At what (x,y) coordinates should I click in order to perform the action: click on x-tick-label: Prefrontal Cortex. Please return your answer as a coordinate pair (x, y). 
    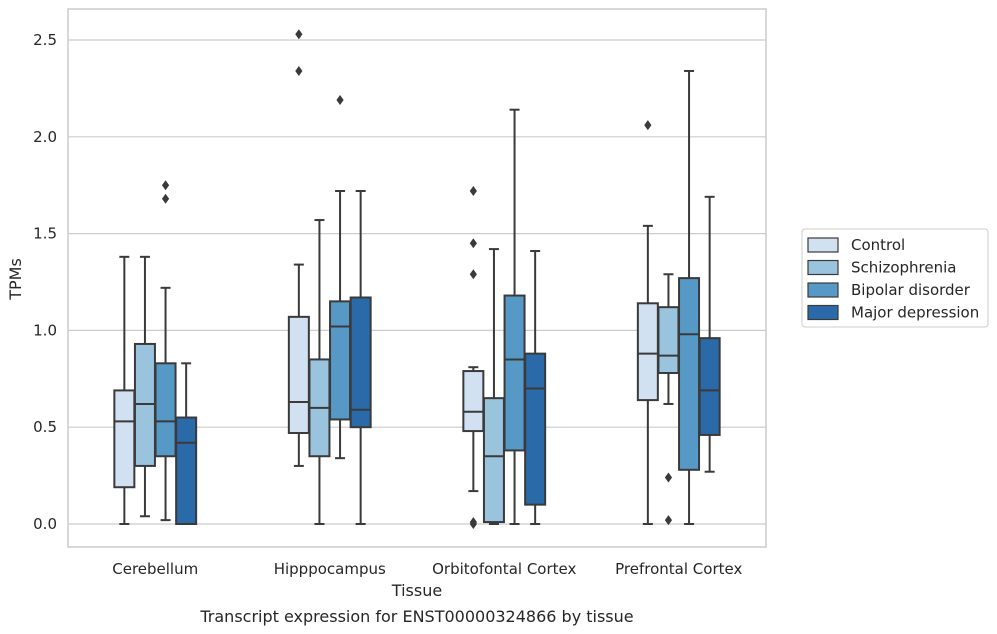
    Looking at the image, I should click on (678, 569).